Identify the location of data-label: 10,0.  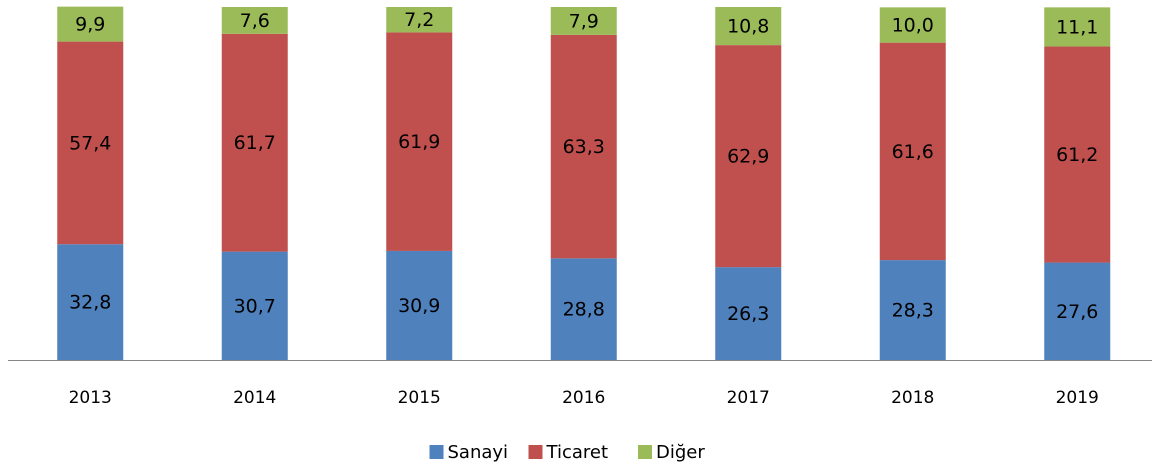
(913, 26).